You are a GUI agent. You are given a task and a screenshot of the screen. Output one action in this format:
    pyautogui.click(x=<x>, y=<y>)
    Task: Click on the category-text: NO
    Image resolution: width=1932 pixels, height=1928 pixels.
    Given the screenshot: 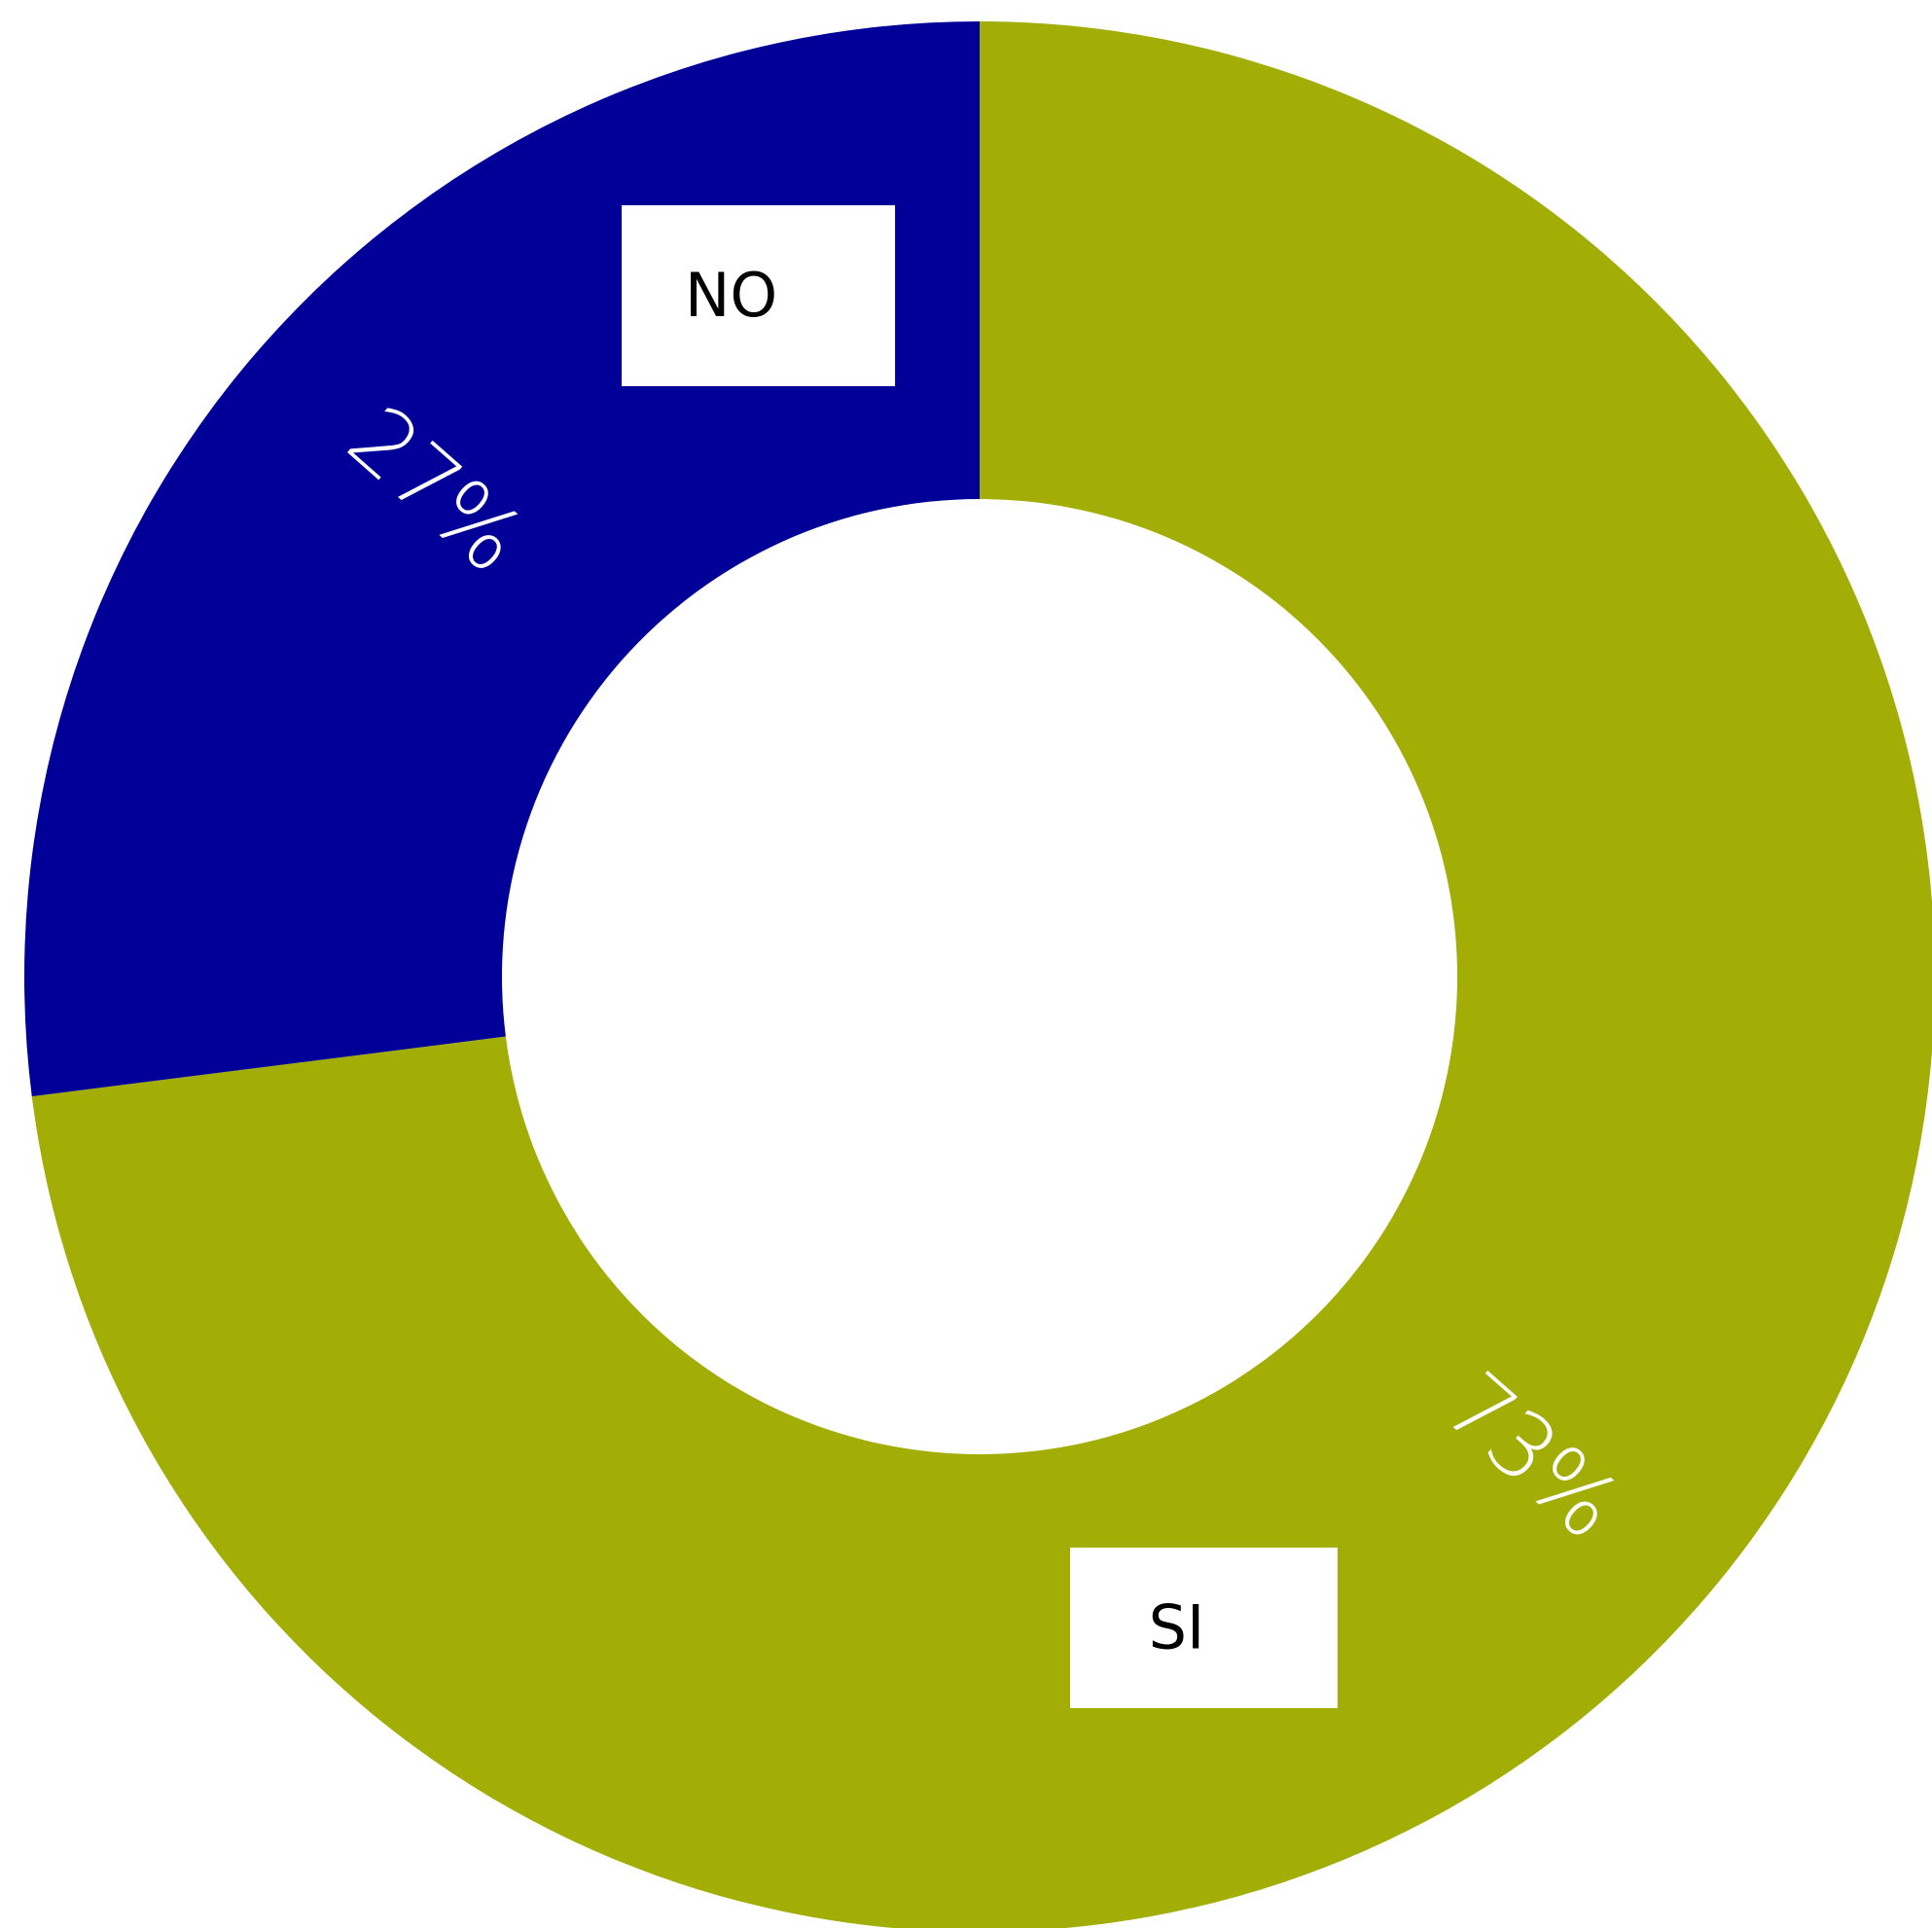 What is the action you would take?
    pyautogui.click(x=731, y=295)
    